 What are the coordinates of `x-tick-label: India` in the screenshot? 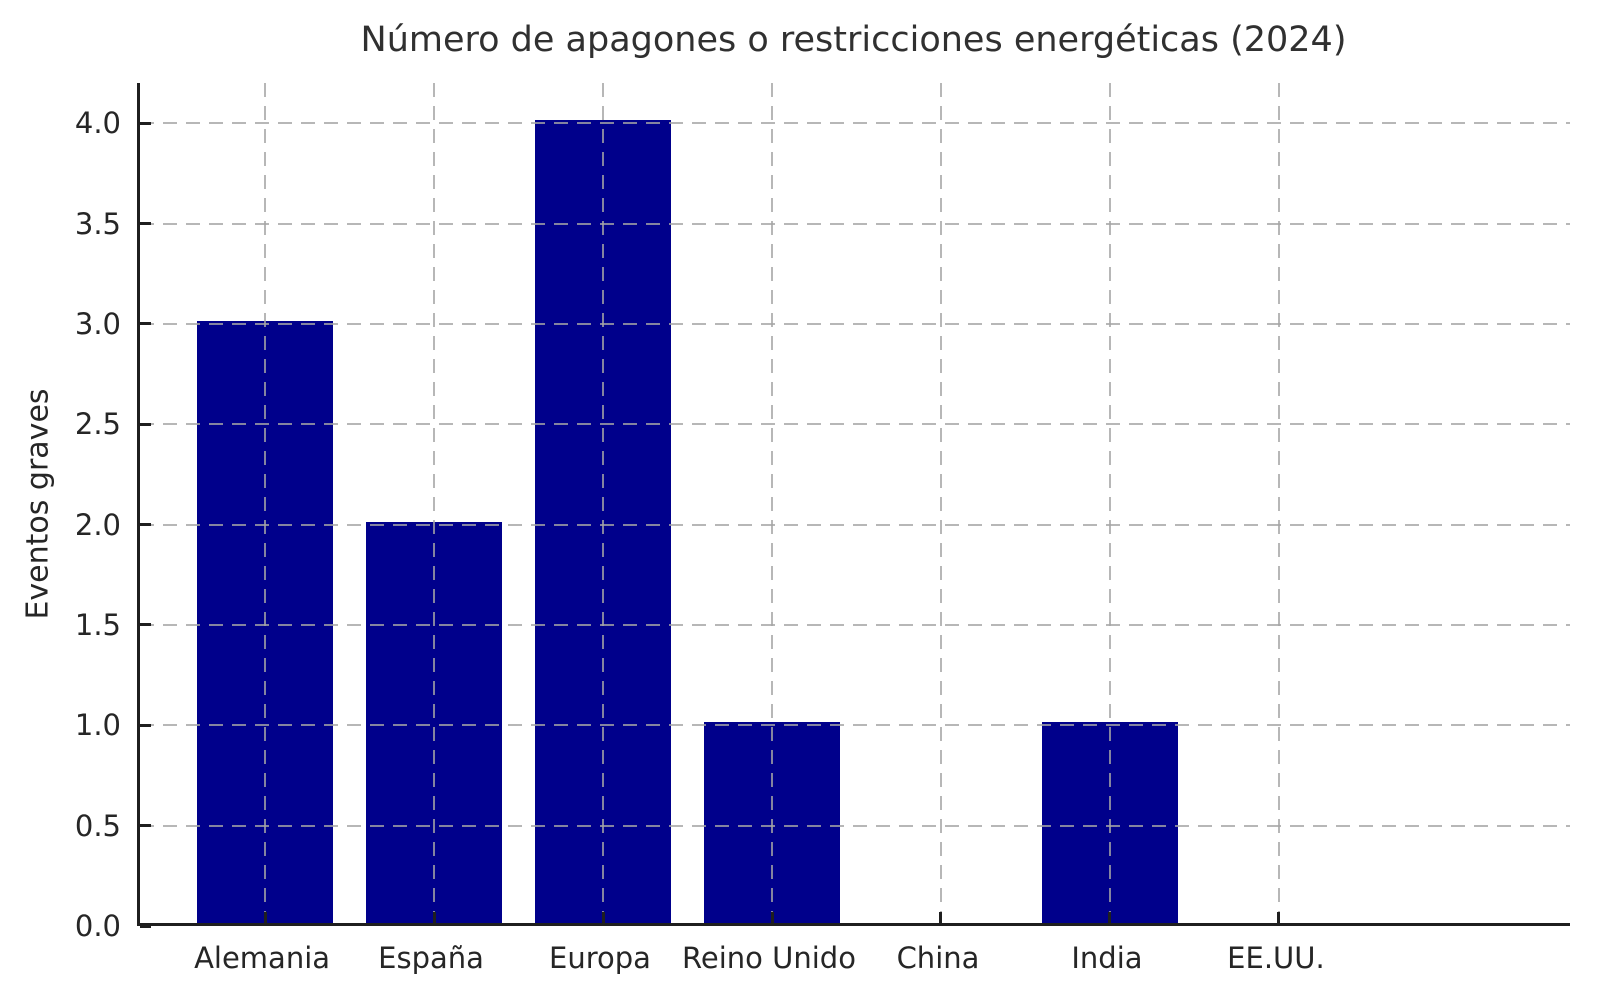 It's located at (1107, 958).